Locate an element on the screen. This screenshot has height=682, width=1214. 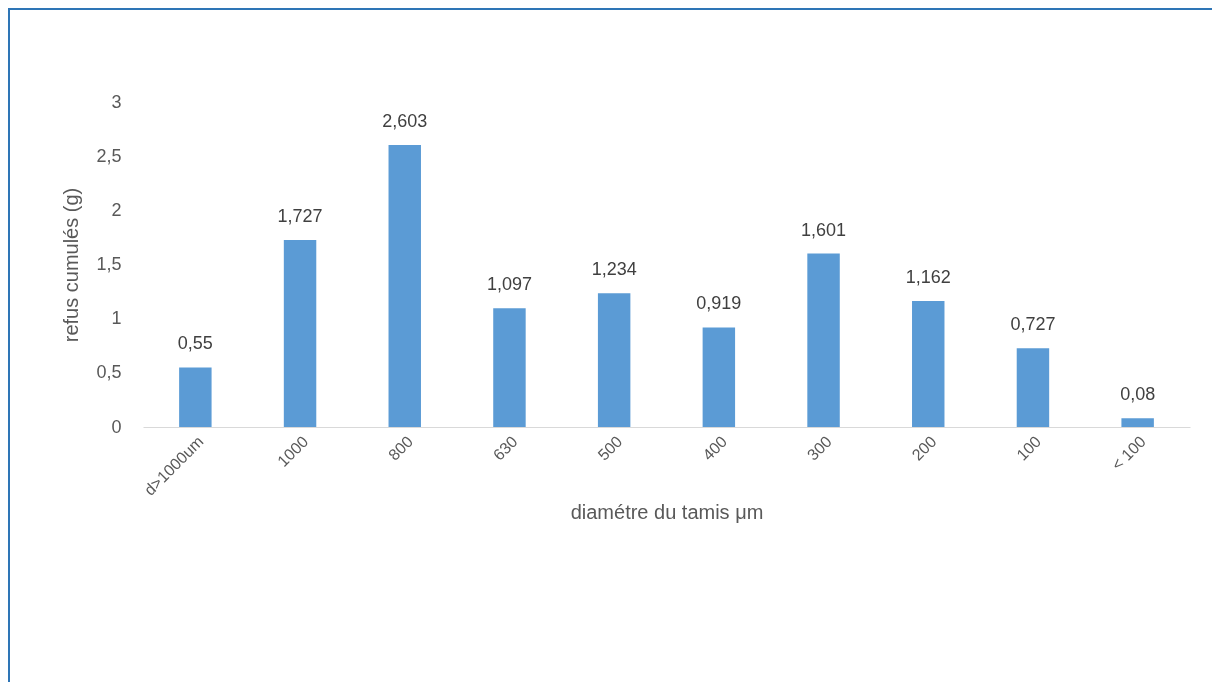
y-tick-label: 1,5 is located at coordinates (109, 264).